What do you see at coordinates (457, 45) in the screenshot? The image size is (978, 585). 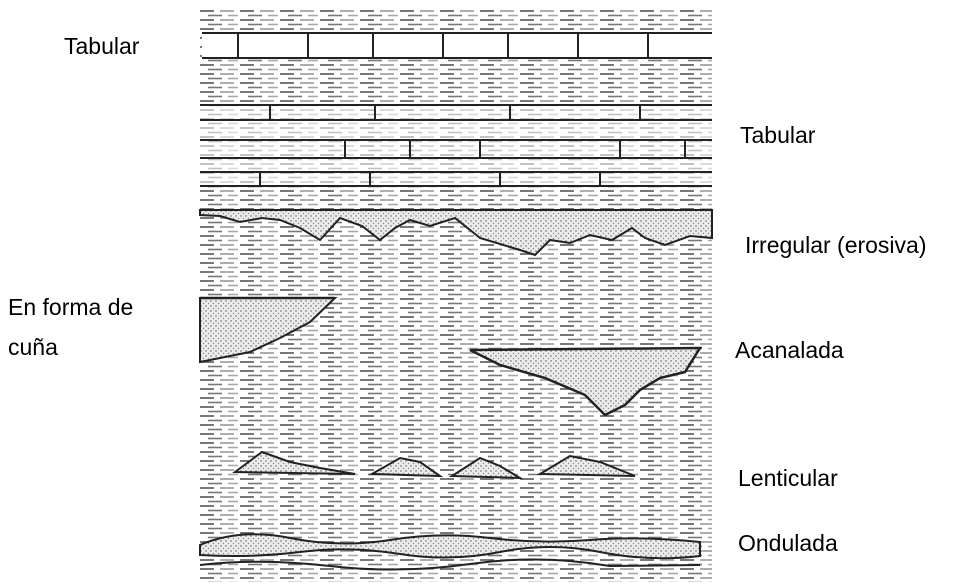 I see `tabular-top` at bounding box center [457, 45].